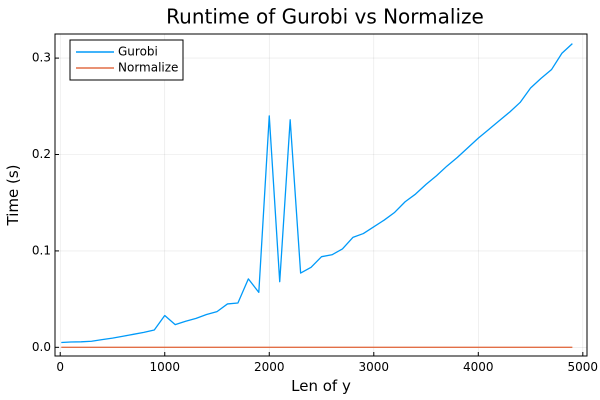  Describe the element at coordinates (269, 367) in the screenshot. I see `x-tick-label: 2000` at that location.